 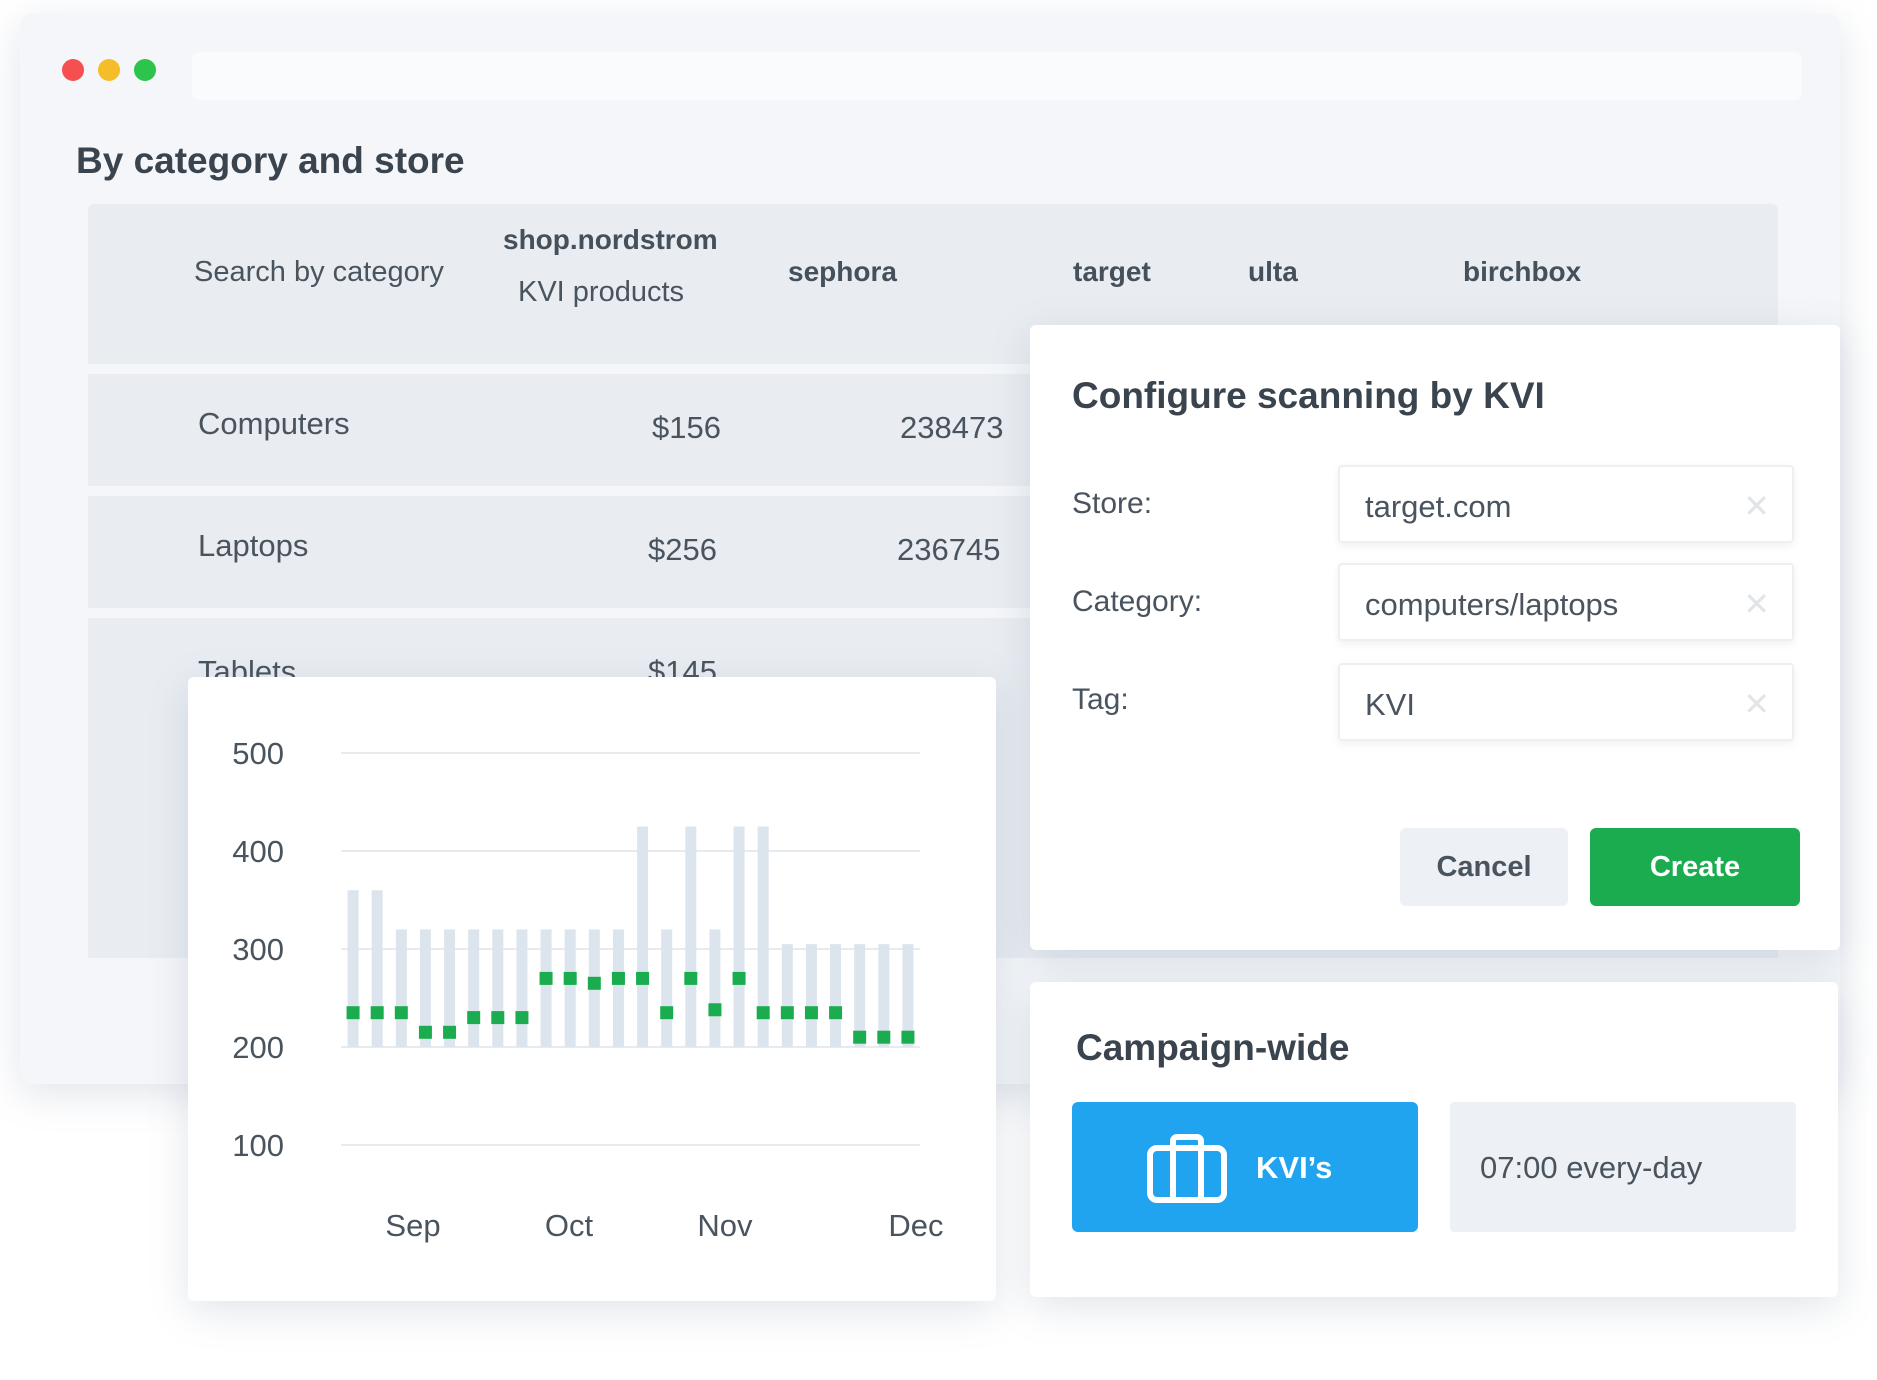 I want to click on row-price: $256, so click(x=682, y=549).